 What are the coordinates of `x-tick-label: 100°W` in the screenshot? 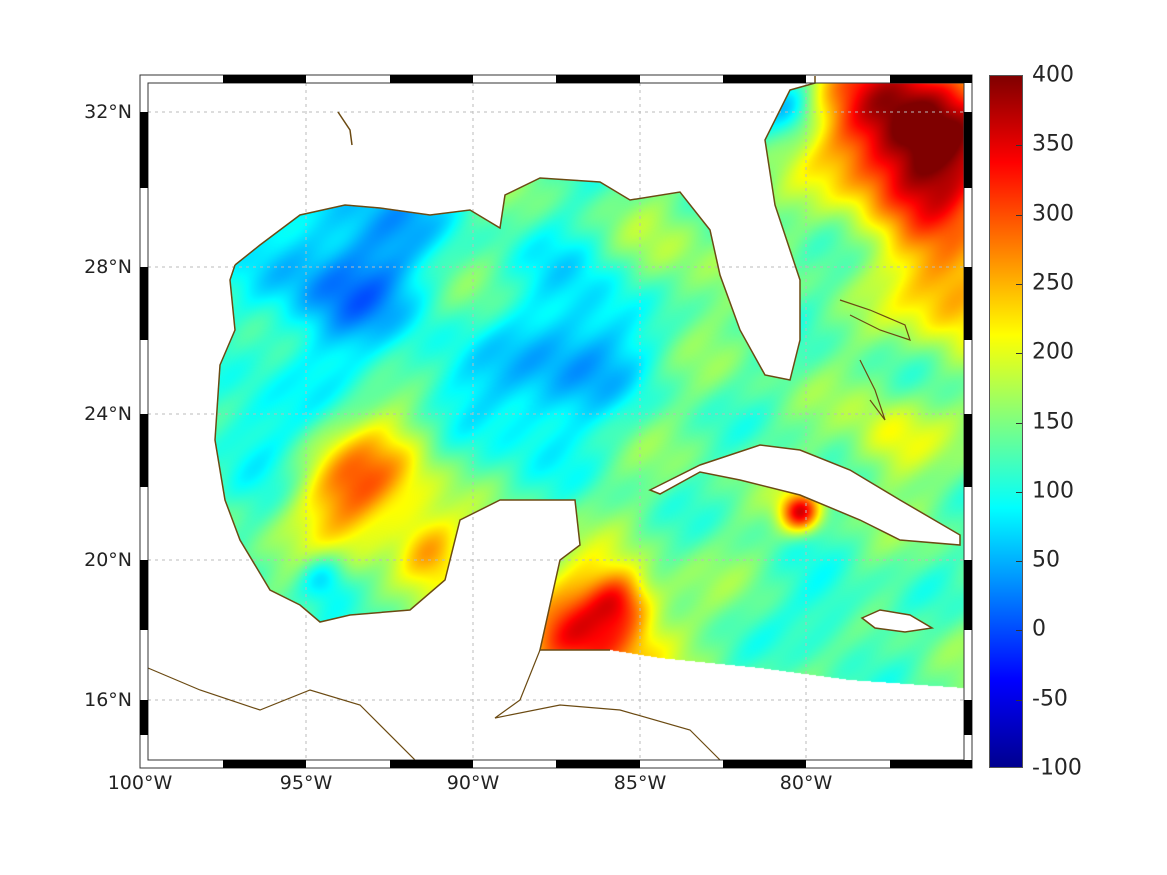 It's located at (140, 783).